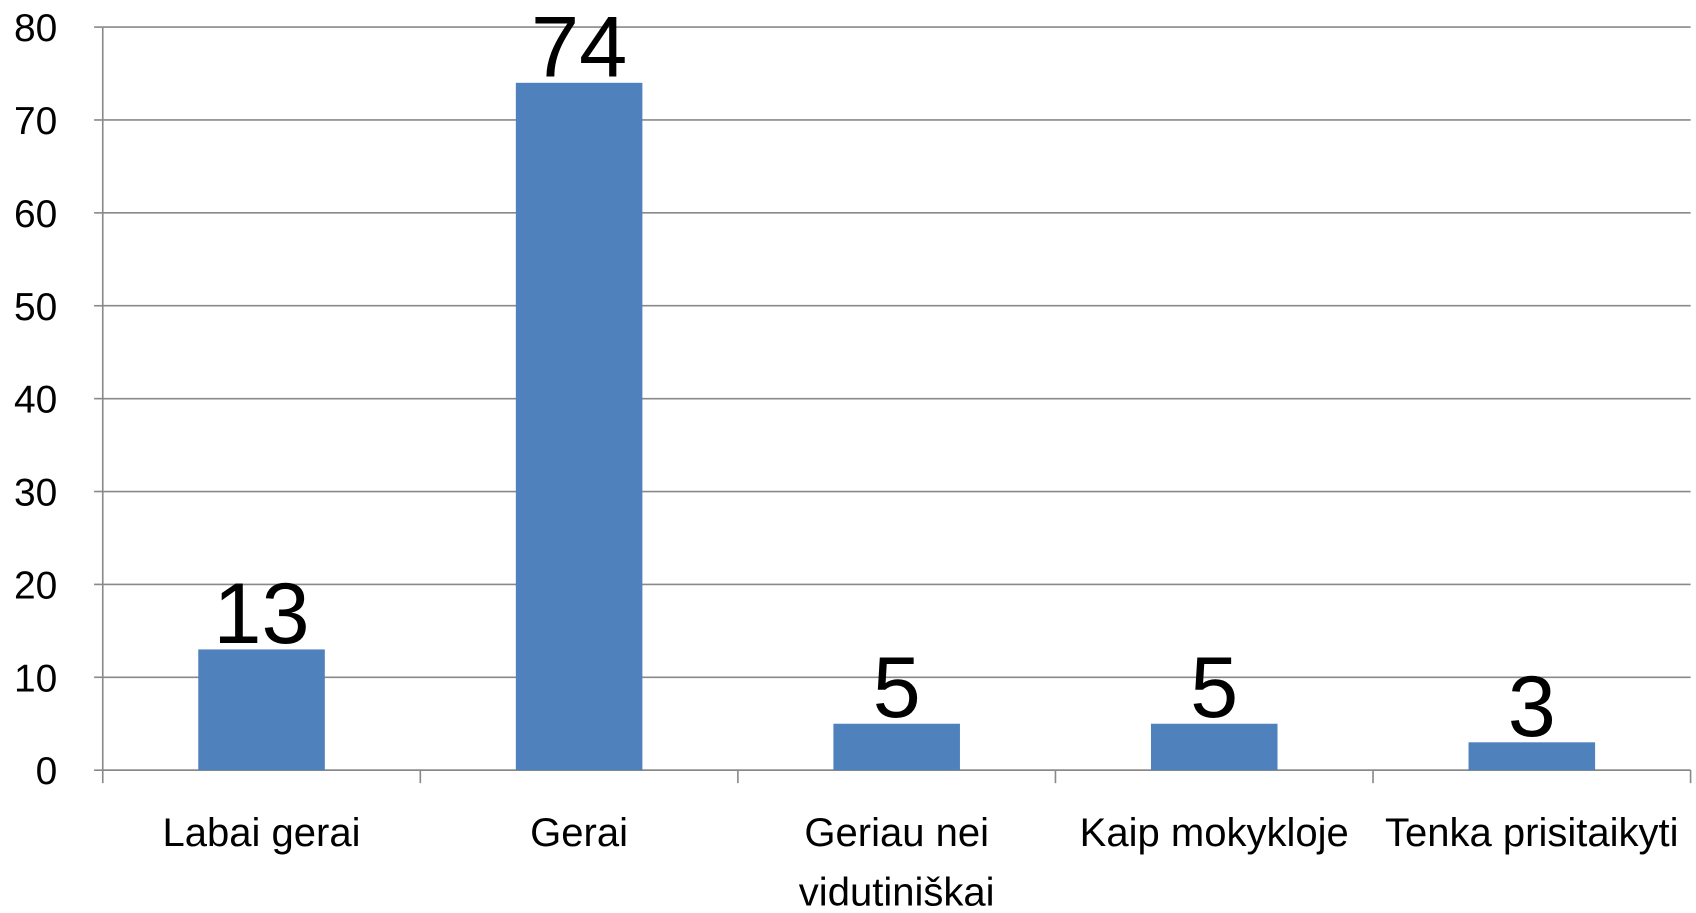 Image resolution: width=1696 pixels, height=913 pixels. Describe the element at coordinates (1532, 833) in the screenshot. I see `x-tick-label: Tenka prisitaikyti` at that location.